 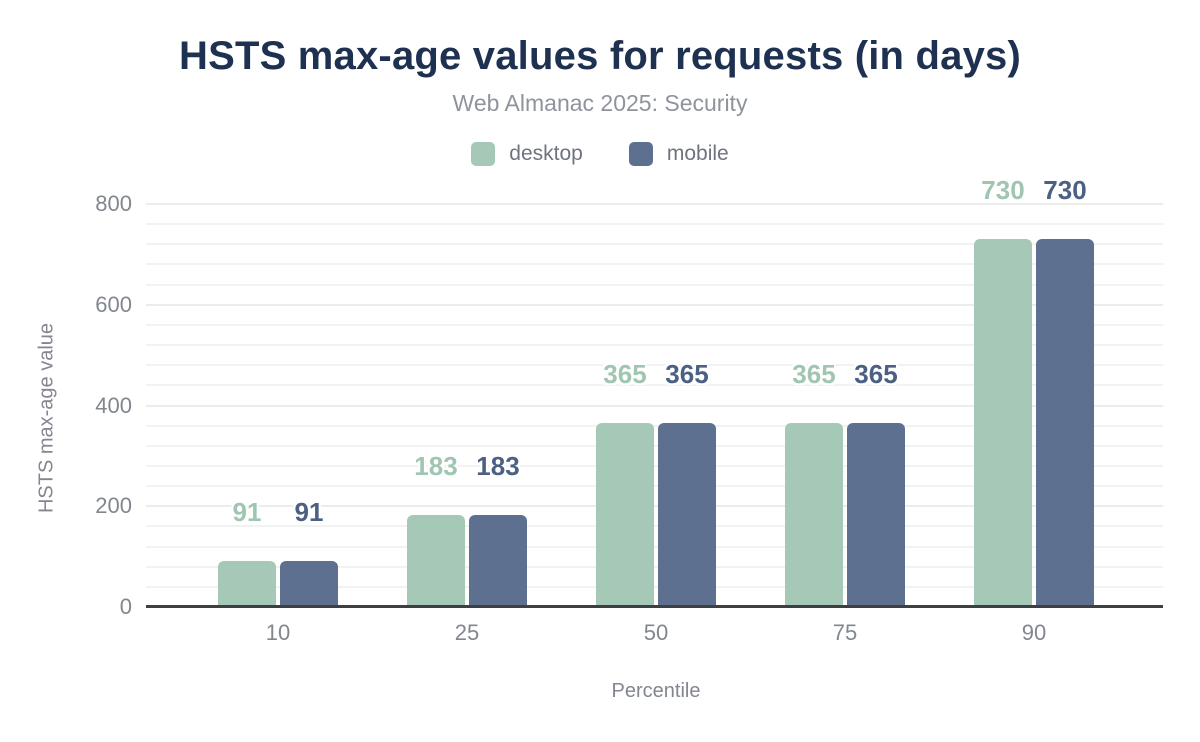 What do you see at coordinates (278, 632) in the screenshot?
I see `x-tick-label-10: 10` at bounding box center [278, 632].